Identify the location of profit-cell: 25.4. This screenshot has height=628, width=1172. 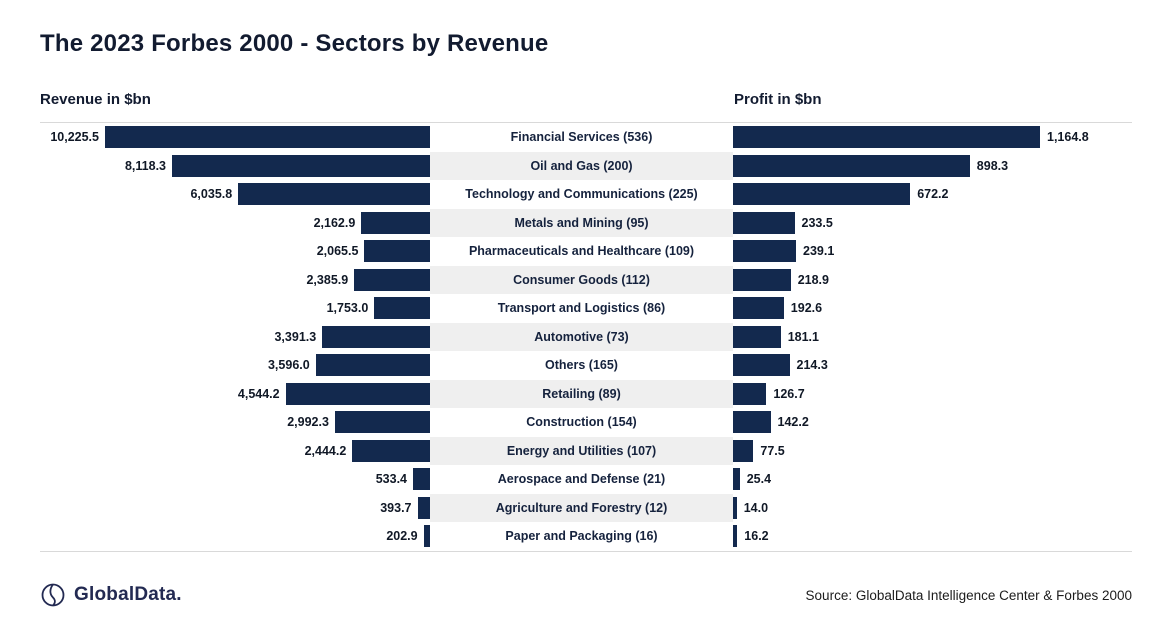
(932, 479).